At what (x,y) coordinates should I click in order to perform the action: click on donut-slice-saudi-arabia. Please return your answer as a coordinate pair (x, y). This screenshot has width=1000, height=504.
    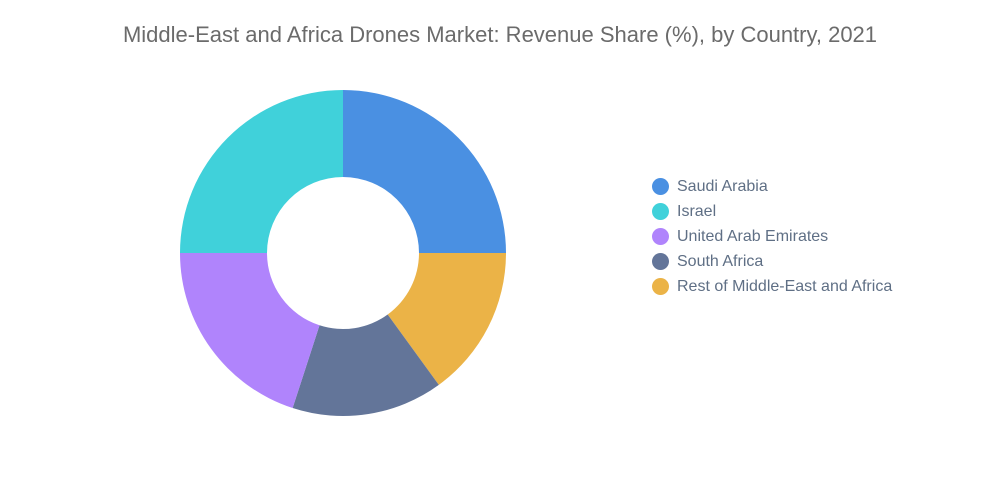
    Looking at the image, I should click on (424, 171).